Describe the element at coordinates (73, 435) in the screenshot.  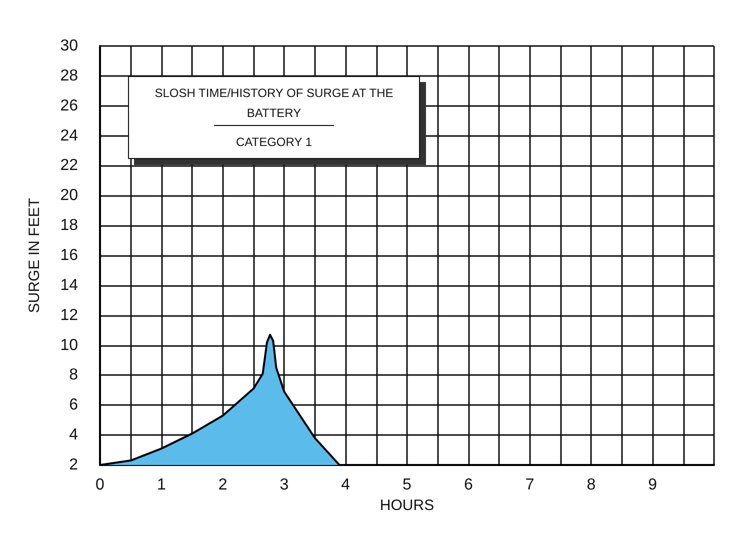
I see `y-tick-label: 4` at that location.